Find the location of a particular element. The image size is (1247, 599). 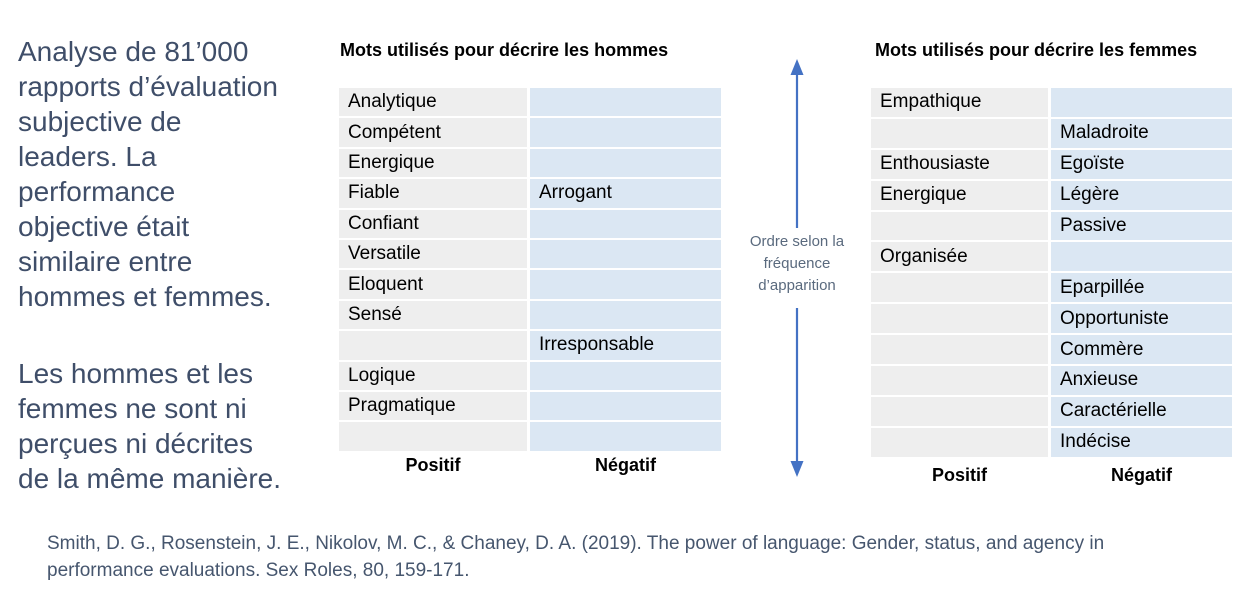

men-negative-label: Négatif is located at coordinates (625, 465).